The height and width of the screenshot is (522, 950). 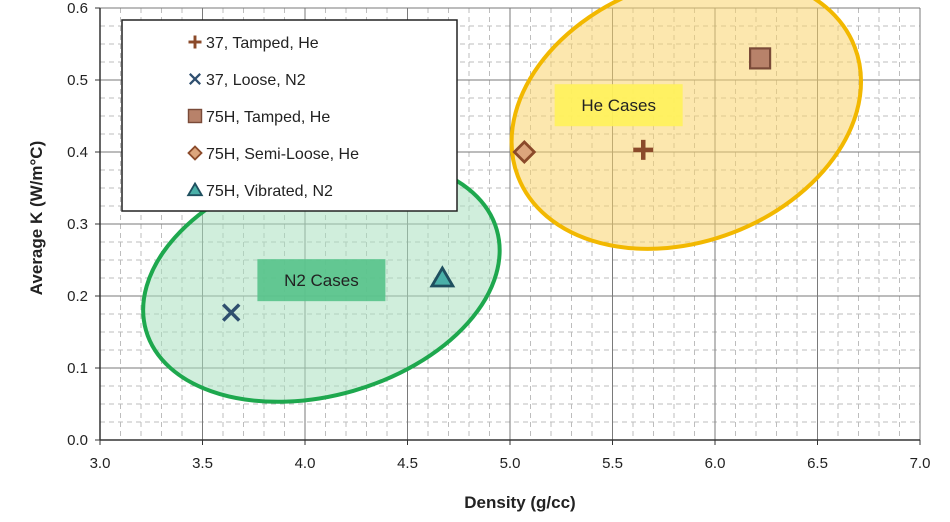 What do you see at coordinates (269, 191) in the screenshot?
I see `legend-entry-label: 75H, Vibrated, N2` at bounding box center [269, 191].